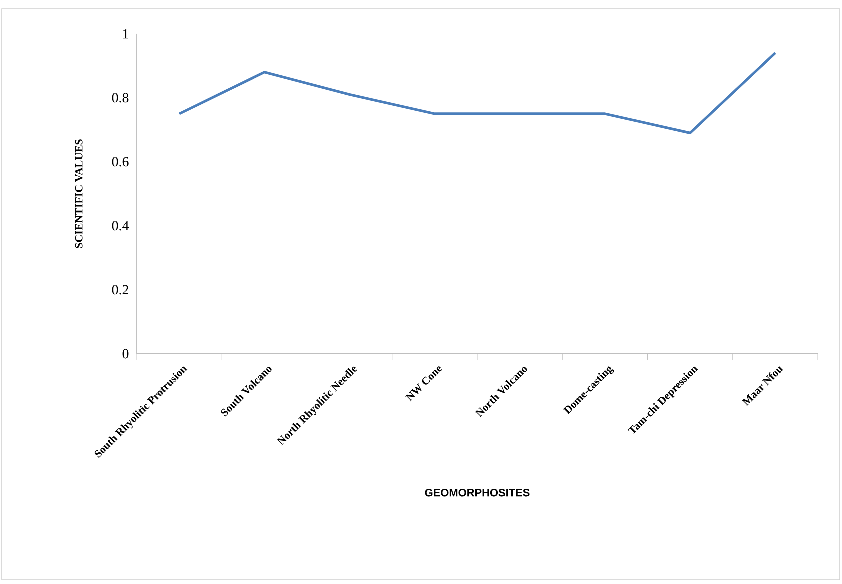  What do you see at coordinates (125, 34) in the screenshot?
I see `y-tick-label: 1` at bounding box center [125, 34].